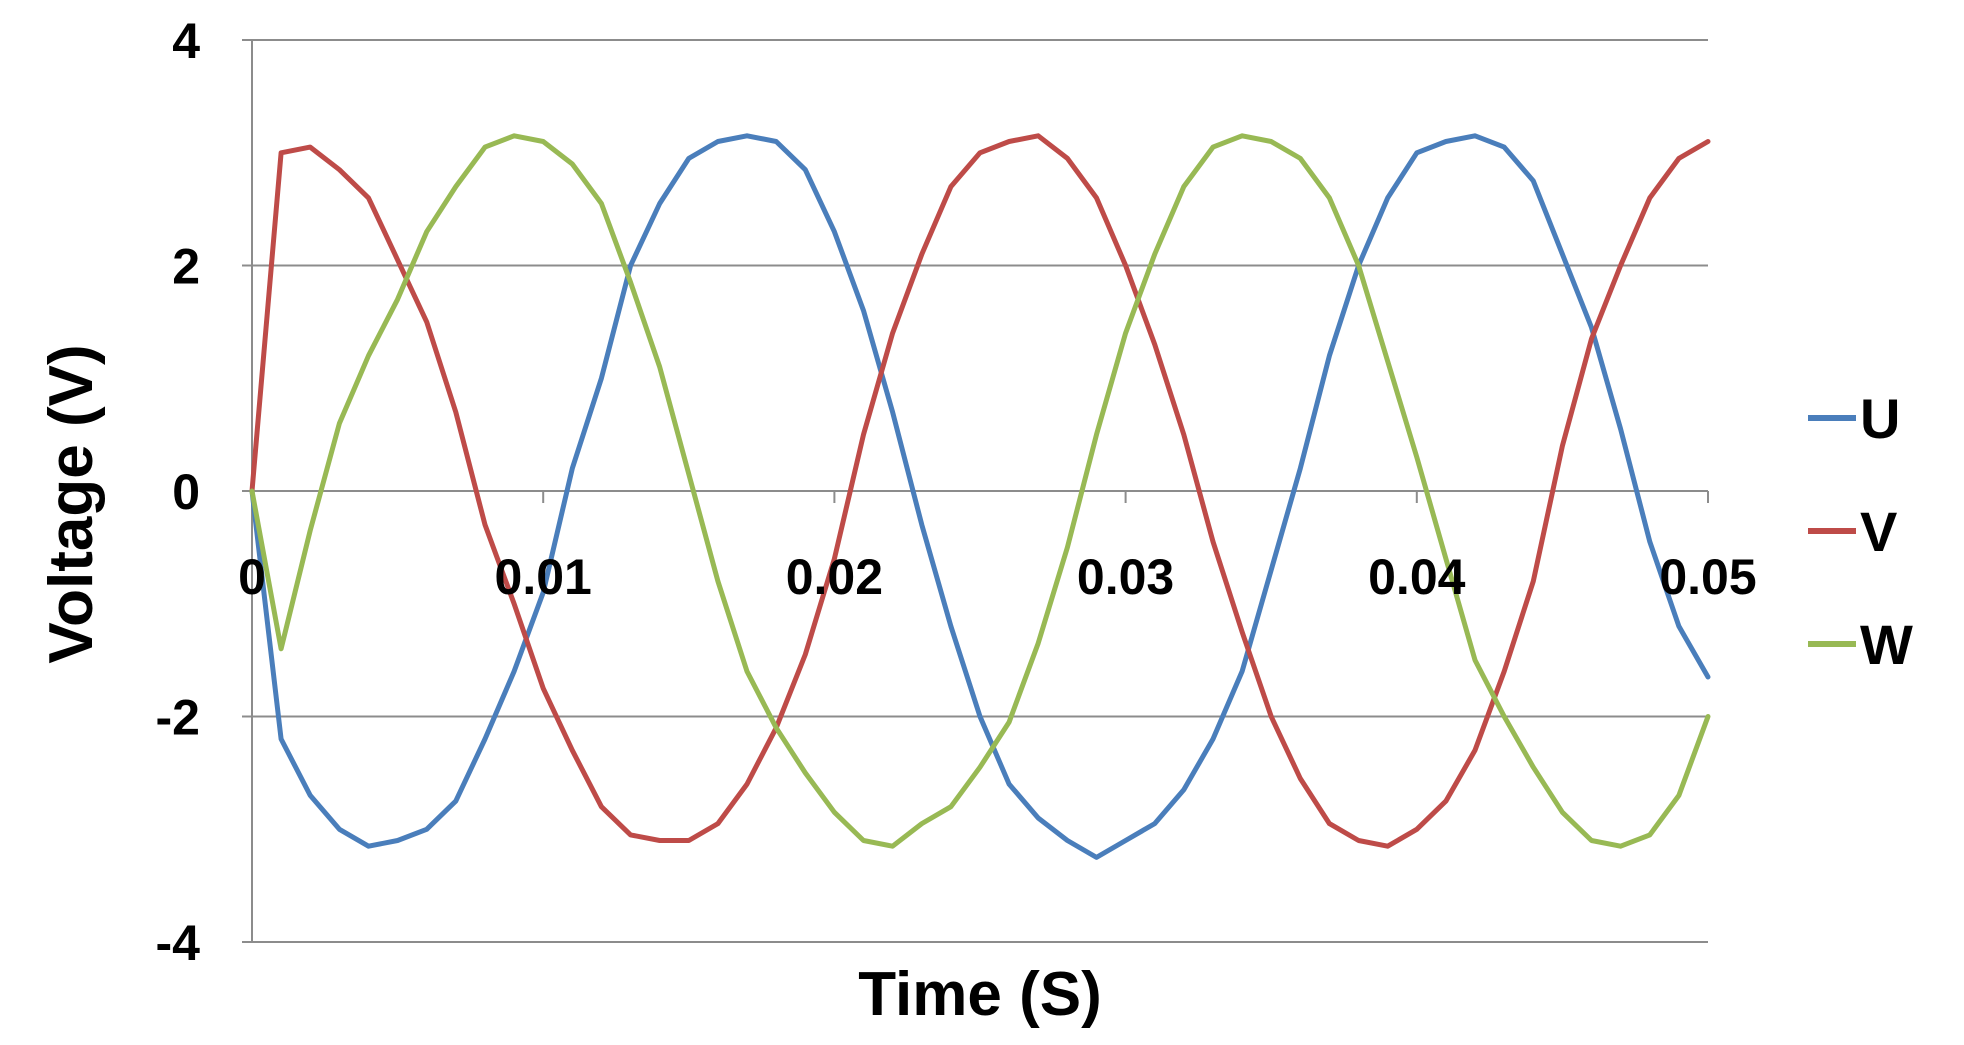  What do you see at coordinates (186, 41) in the screenshot?
I see `y-tick-label: 4` at bounding box center [186, 41].